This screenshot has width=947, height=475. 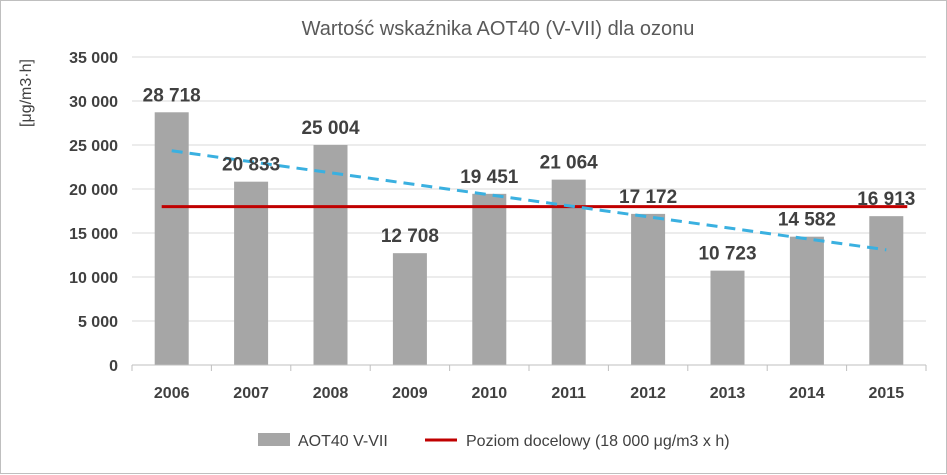 I want to click on data-label: 20 833, so click(x=251, y=165).